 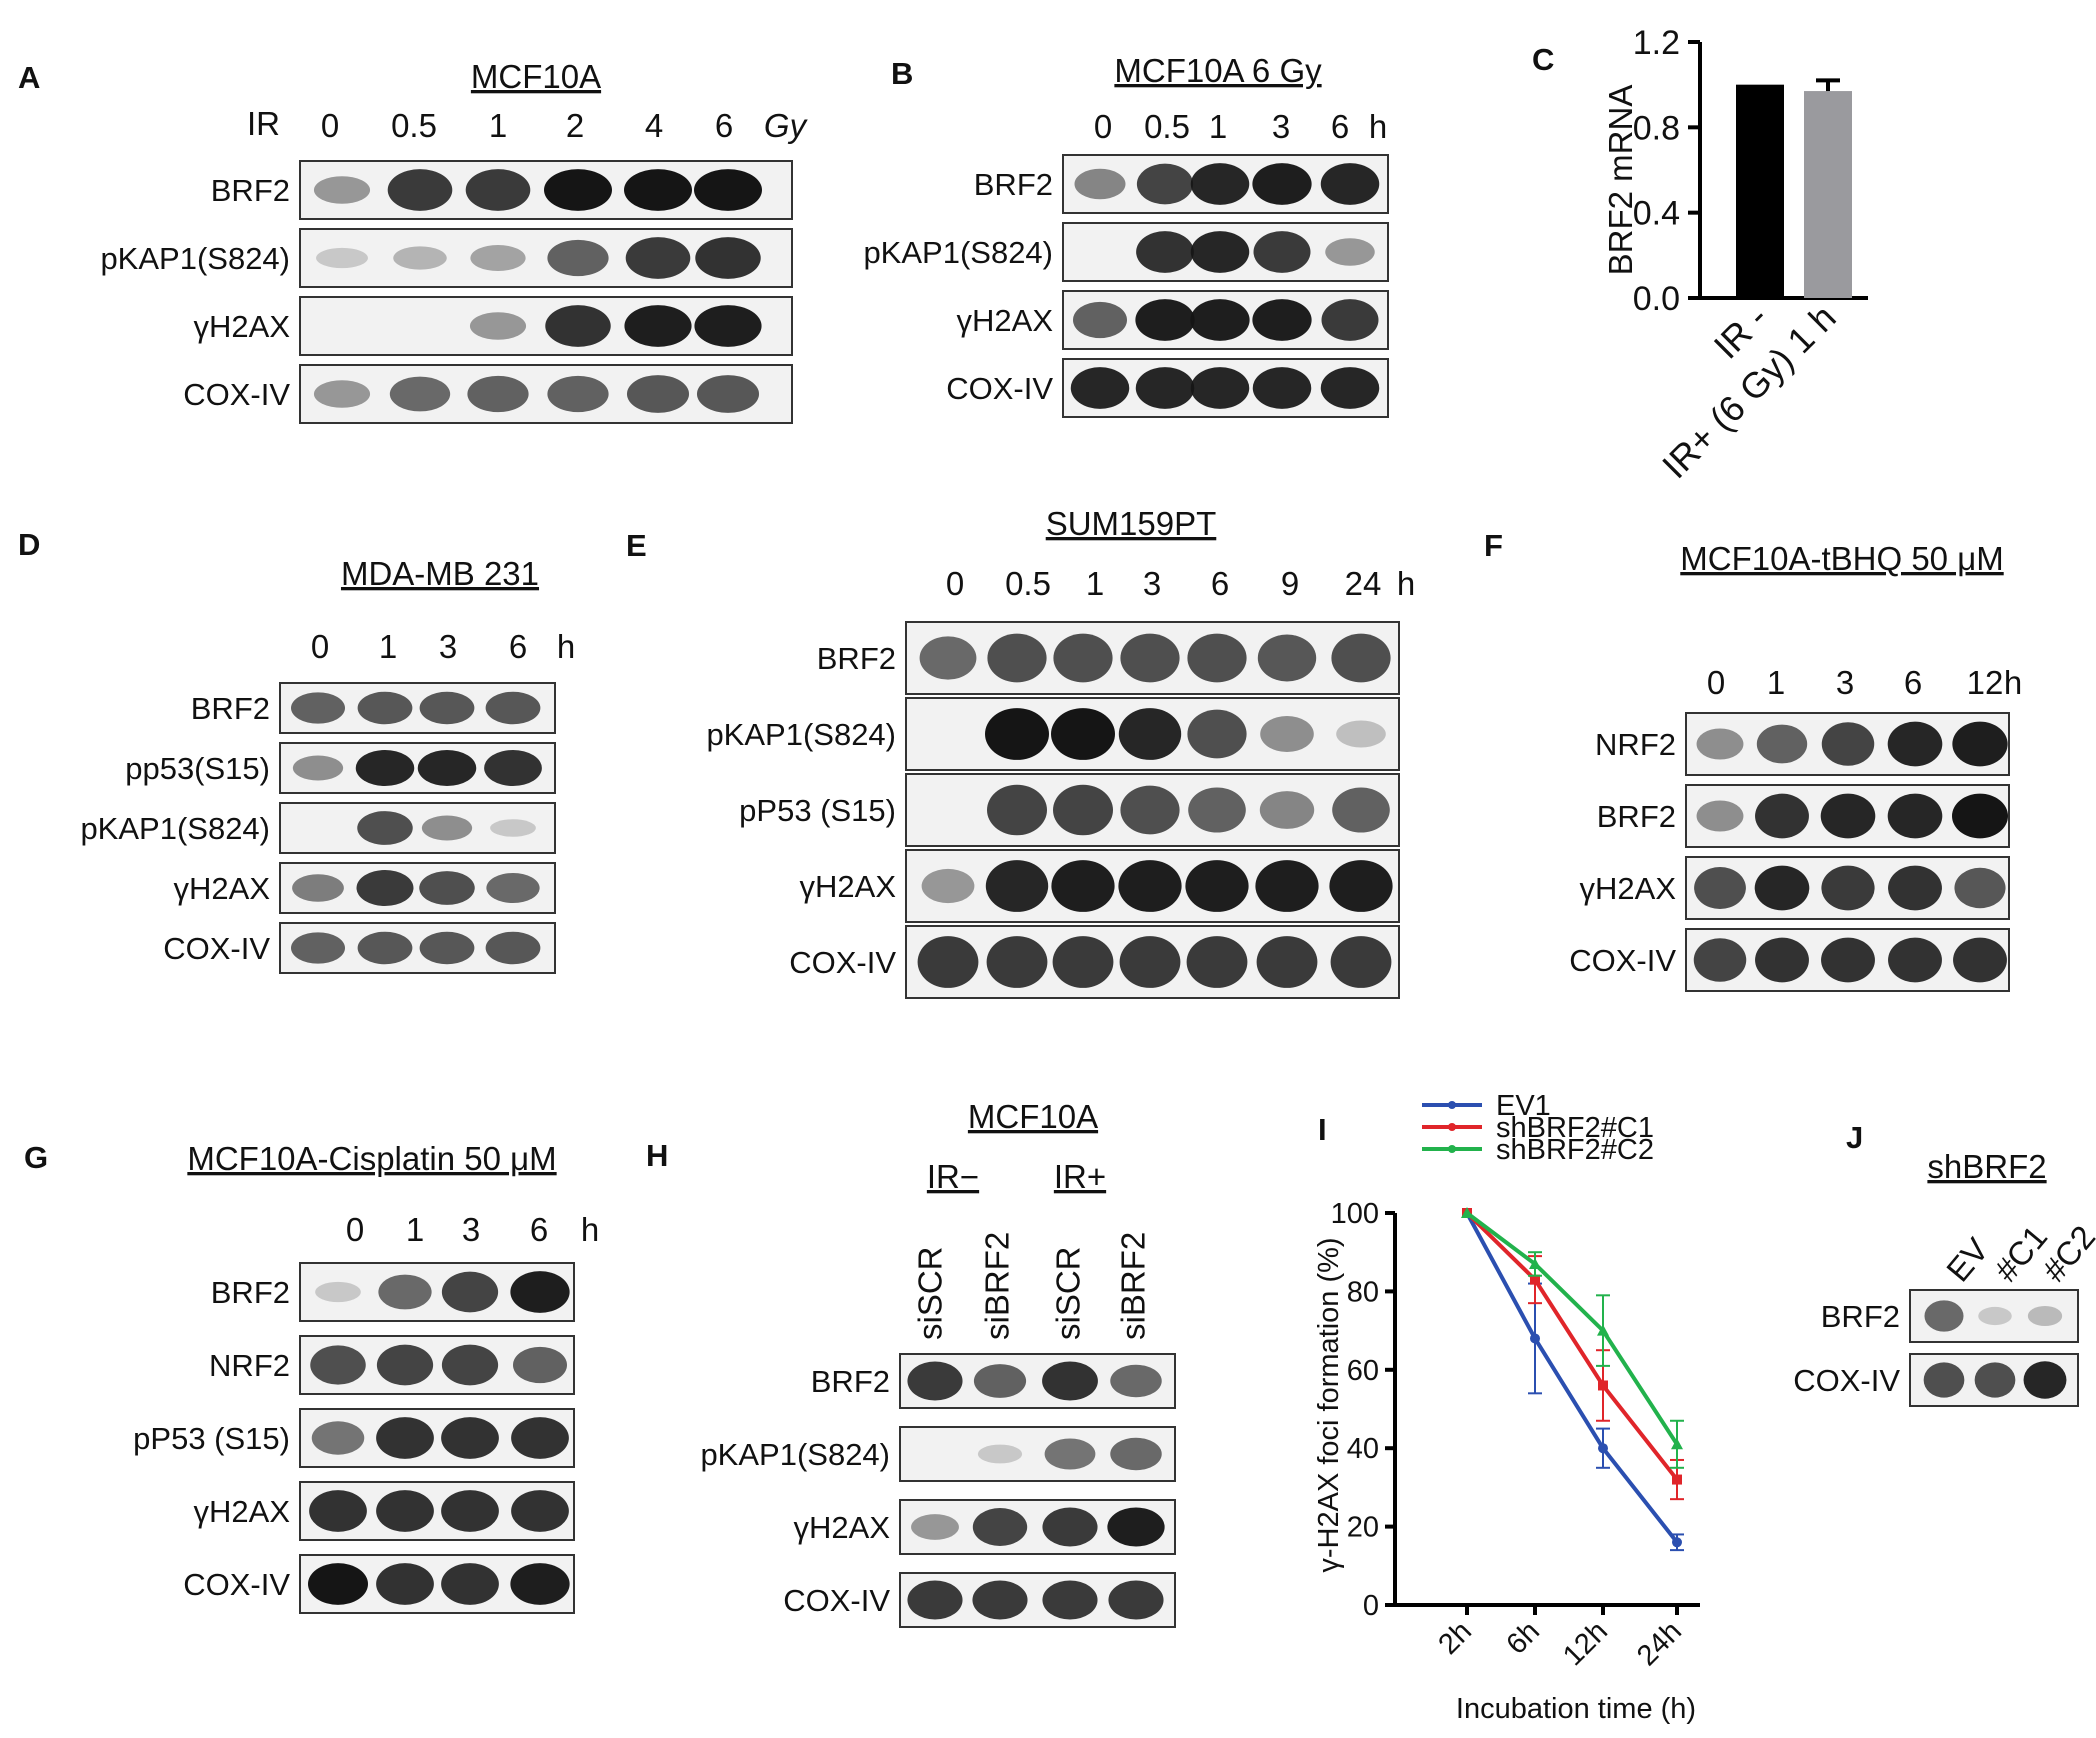 What do you see at coordinates (1656, 214) in the screenshot?
I see `y-tick-label: 0.4` at bounding box center [1656, 214].